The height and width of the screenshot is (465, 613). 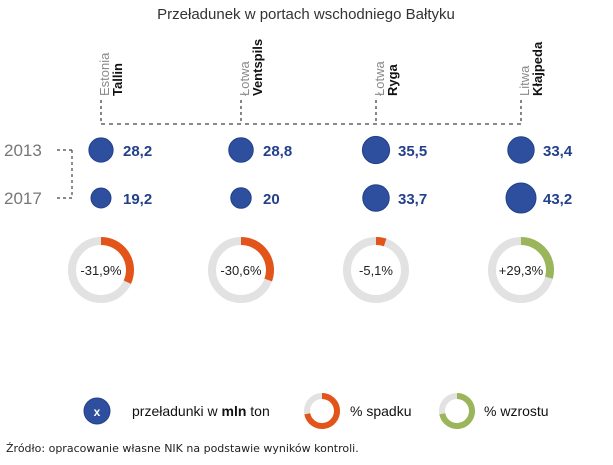 I want to click on change-label: -30,6%, so click(x=241, y=270).